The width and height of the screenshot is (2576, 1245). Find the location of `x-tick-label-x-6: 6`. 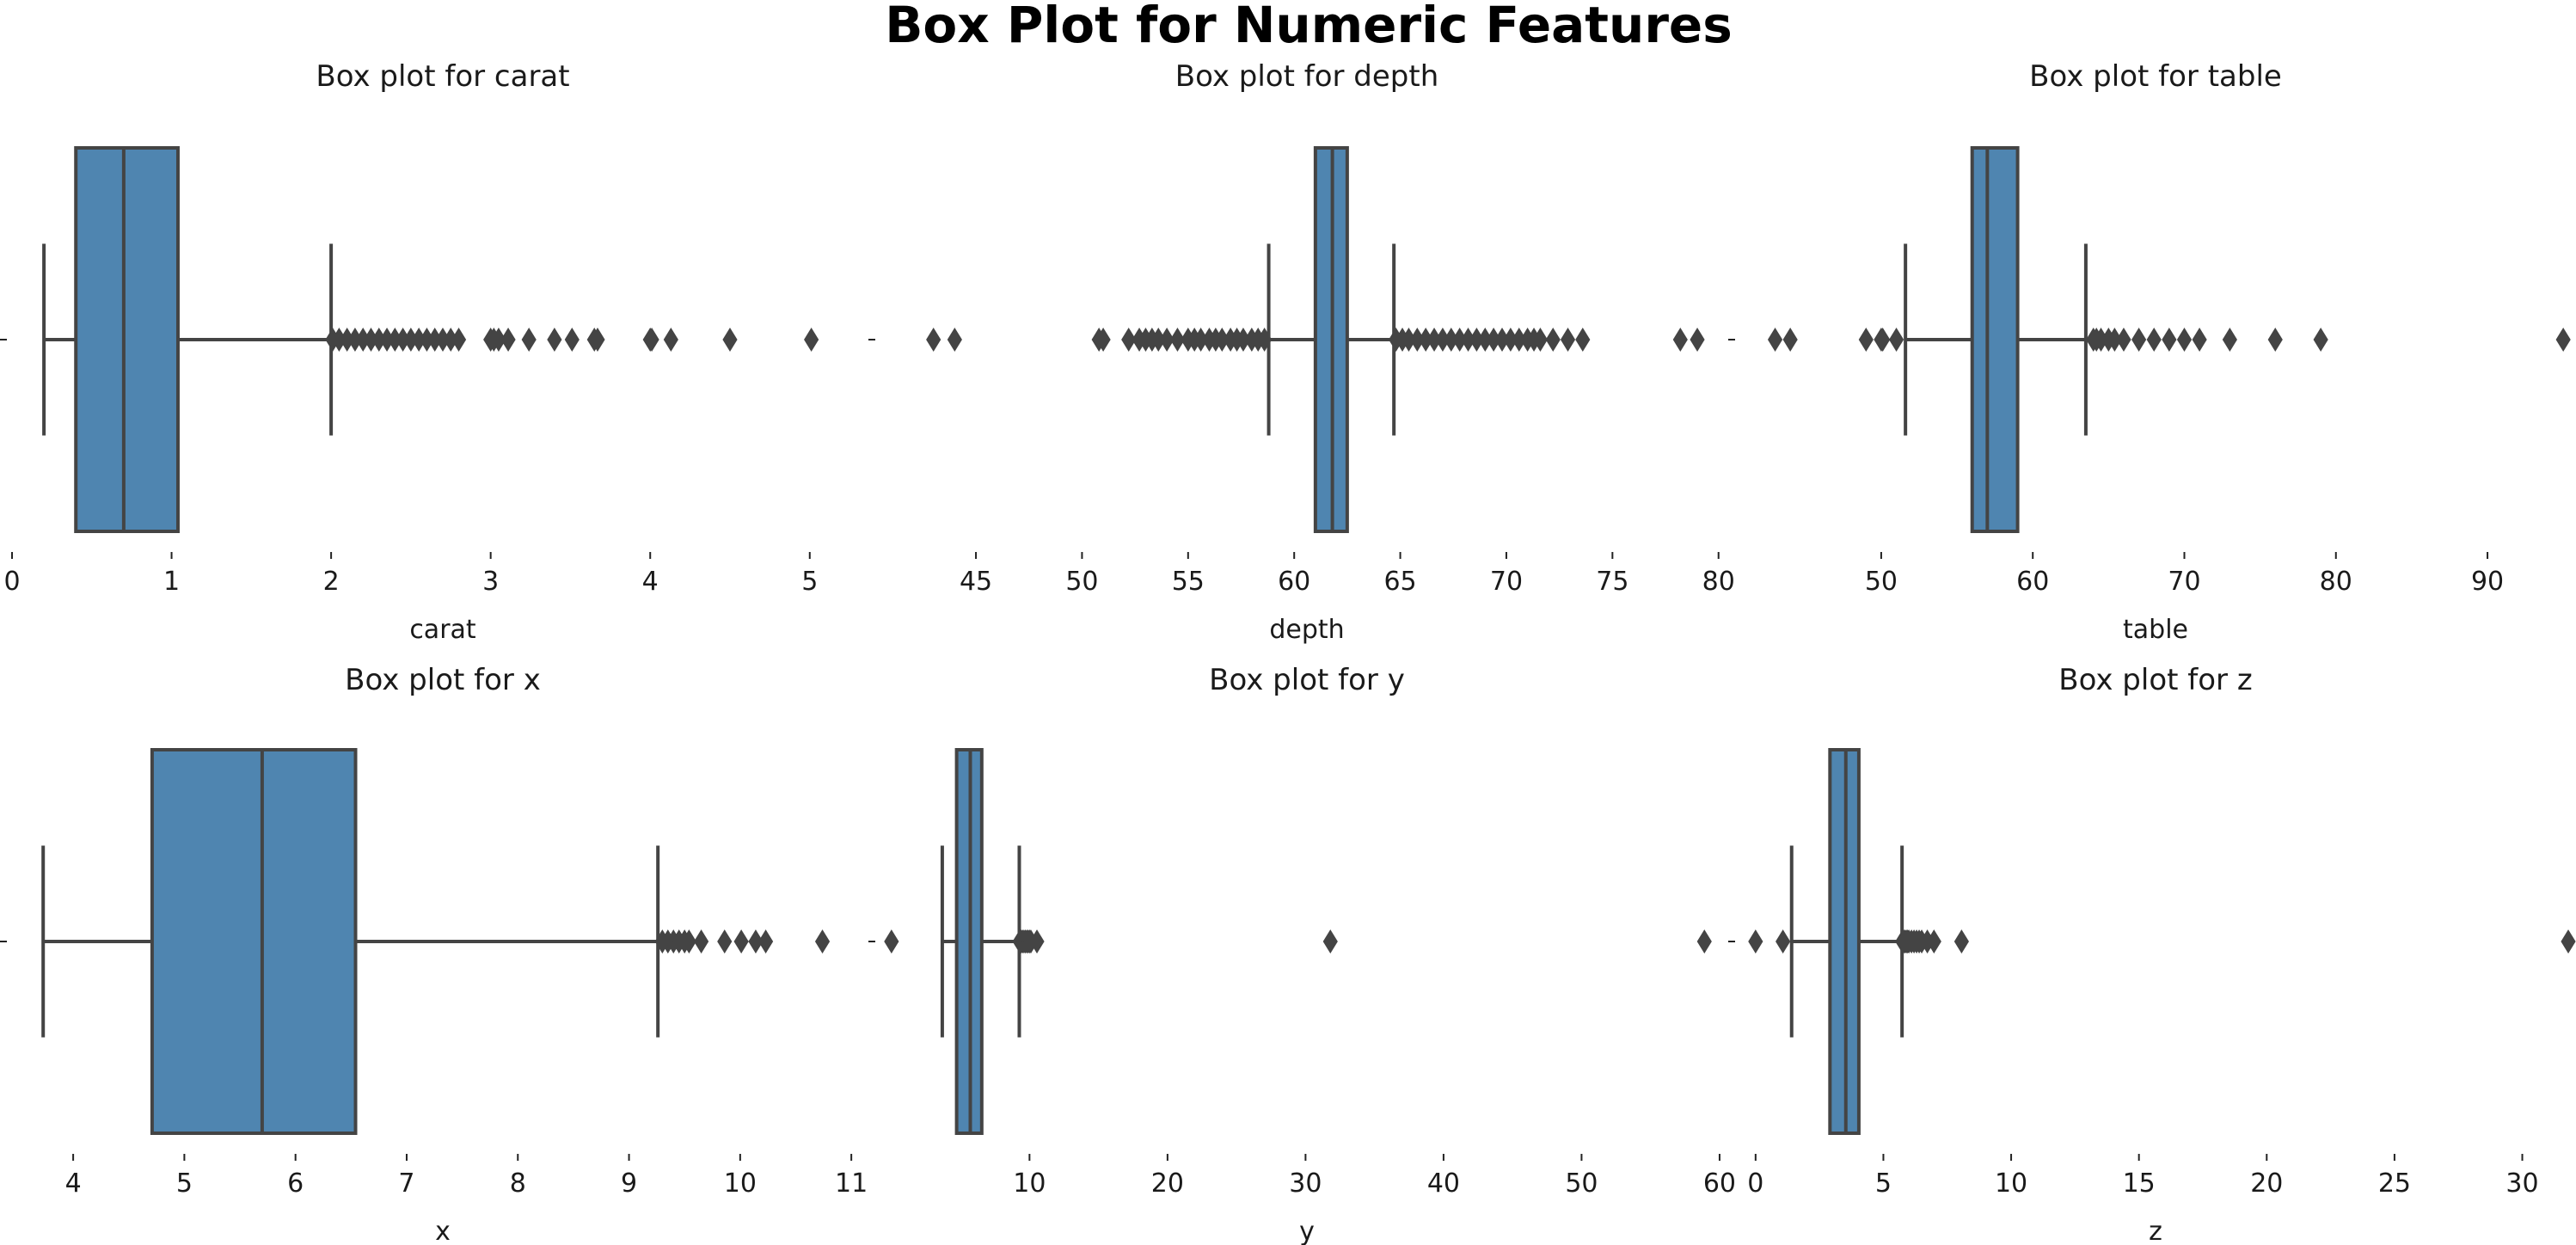

x-tick-label-x-6: 6 is located at coordinates (296, 1184).